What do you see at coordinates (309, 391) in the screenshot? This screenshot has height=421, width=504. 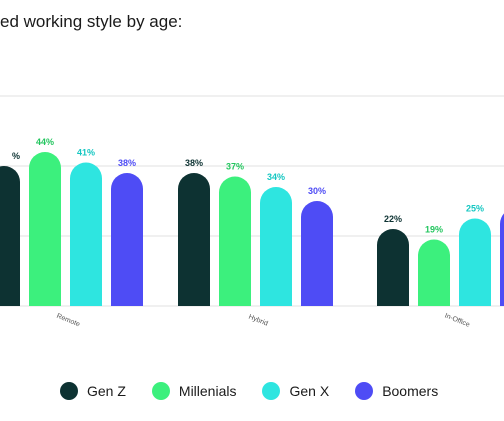 I see `legend-label: Gen X` at bounding box center [309, 391].